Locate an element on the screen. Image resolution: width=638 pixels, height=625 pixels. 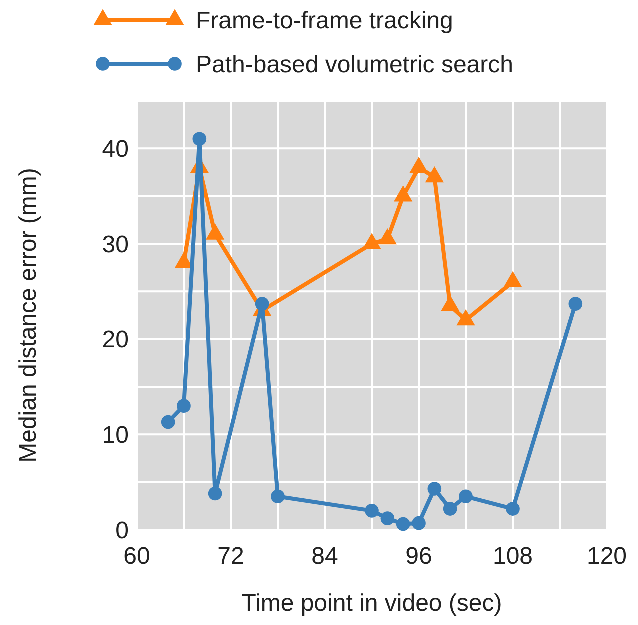
x-tick-label: 96 is located at coordinates (419, 556).